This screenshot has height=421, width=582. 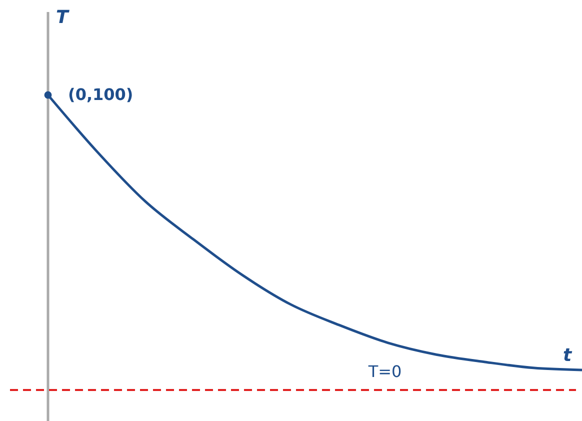 What do you see at coordinates (568, 355) in the screenshot?
I see `x-axis-title: t` at bounding box center [568, 355].